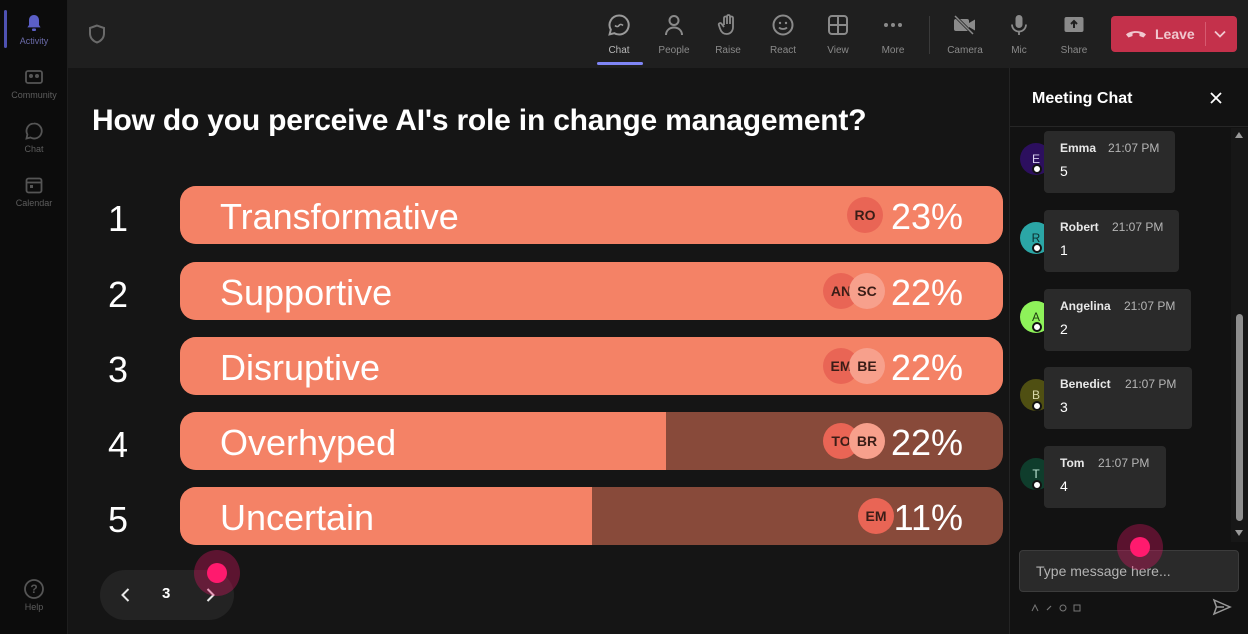 Image resolution: width=1248 pixels, height=634 pixels. I want to click on pointer-highlight, so click(217, 573).